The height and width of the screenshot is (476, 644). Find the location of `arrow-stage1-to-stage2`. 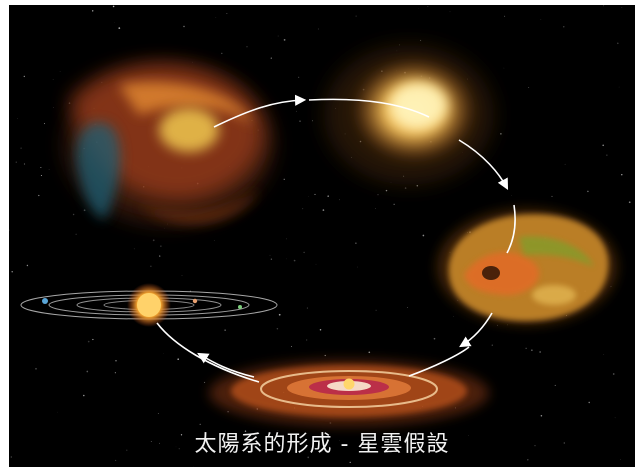

arrow-stage1-to-stage2 is located at coordinates (260, 111).